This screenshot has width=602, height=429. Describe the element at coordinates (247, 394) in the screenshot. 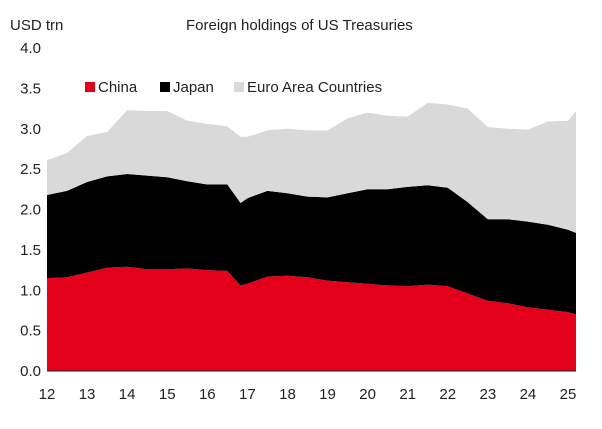

I see `x-tick-label: 17` at that location.